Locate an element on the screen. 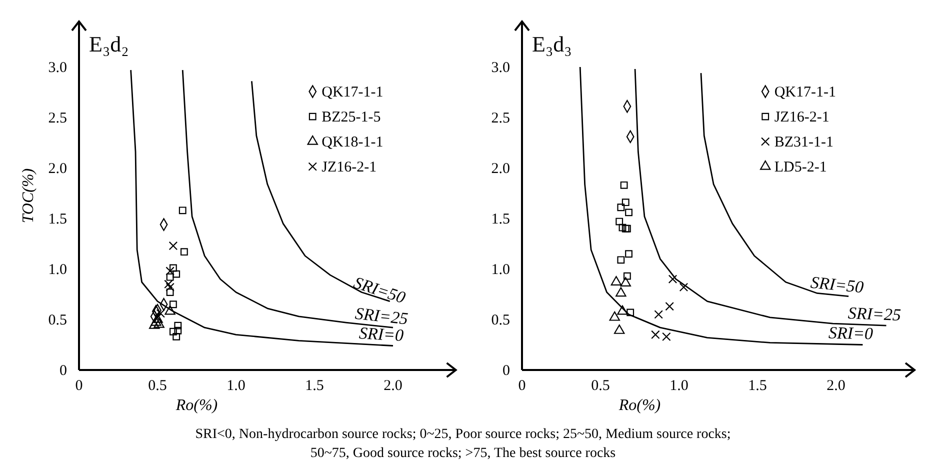 The image size is (927, 468). y-axis-title: TOC(%) is located at coordinates (28, 196).